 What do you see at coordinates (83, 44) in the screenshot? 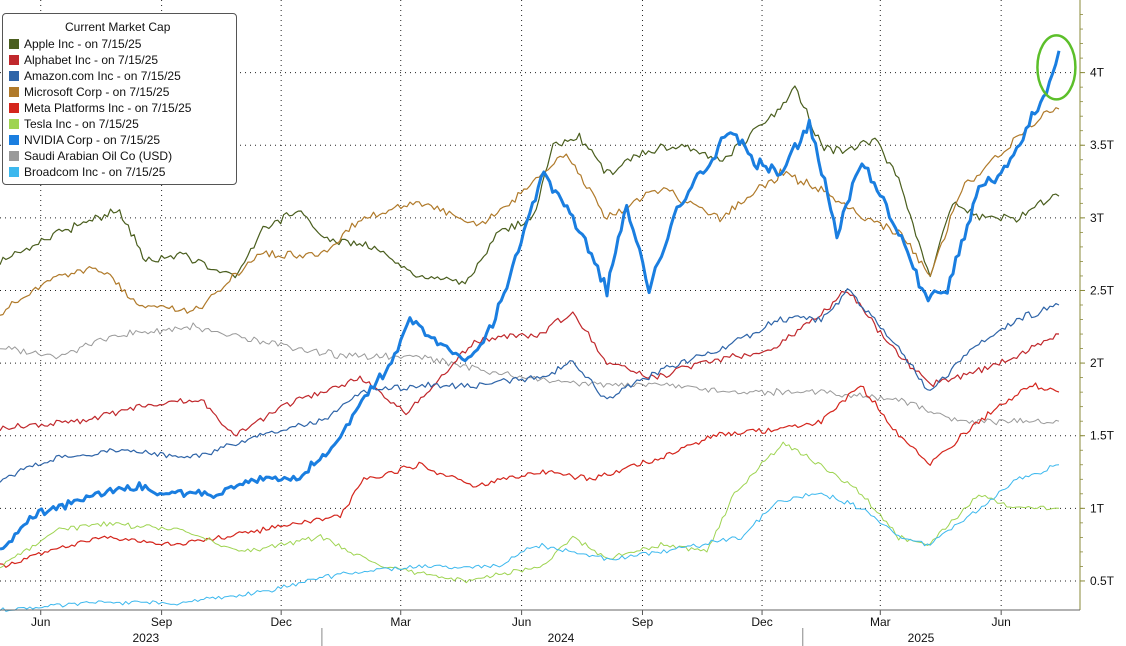
I see `legend-label: Apple Inc - on 7/15/25` at bounding box center [83, 44].